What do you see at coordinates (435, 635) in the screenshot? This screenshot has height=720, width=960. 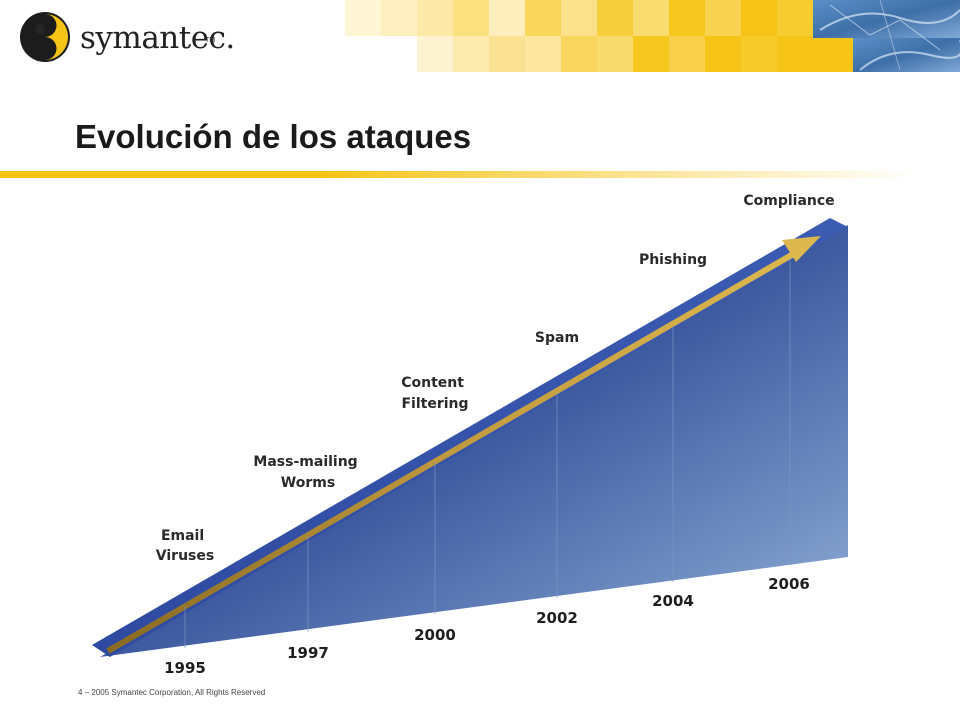 I see `year-label-2000: 2000` at bounding box center [435, 635].